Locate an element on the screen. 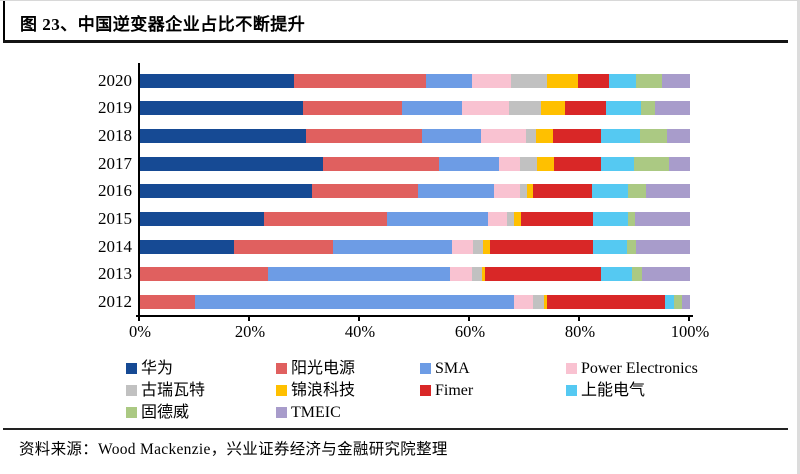  bar-row-2014 is located at coordinates (415, 246).